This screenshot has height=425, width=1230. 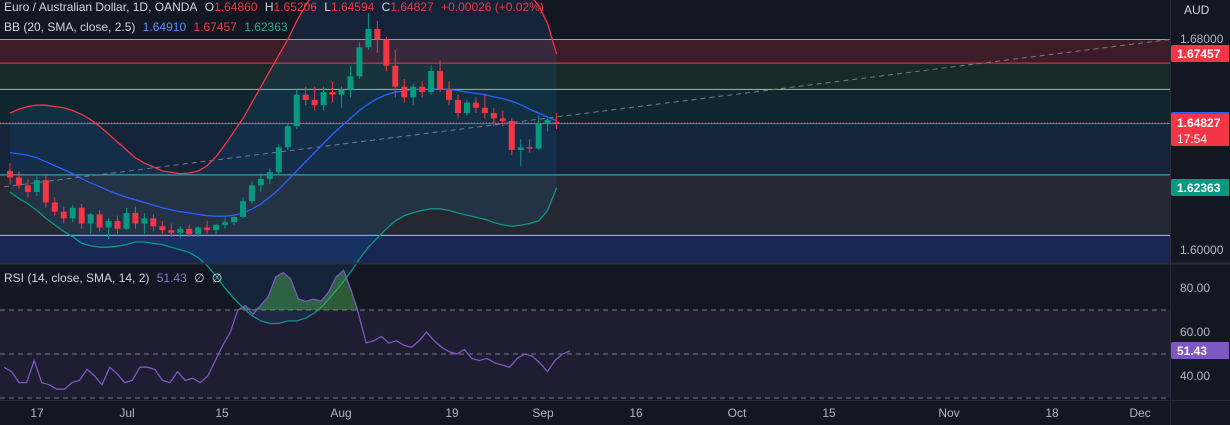 What do you see at coordinates (1197, 10) in the screenshot?
I see `currency-button: AUD` at bounding box center [1197, 10].